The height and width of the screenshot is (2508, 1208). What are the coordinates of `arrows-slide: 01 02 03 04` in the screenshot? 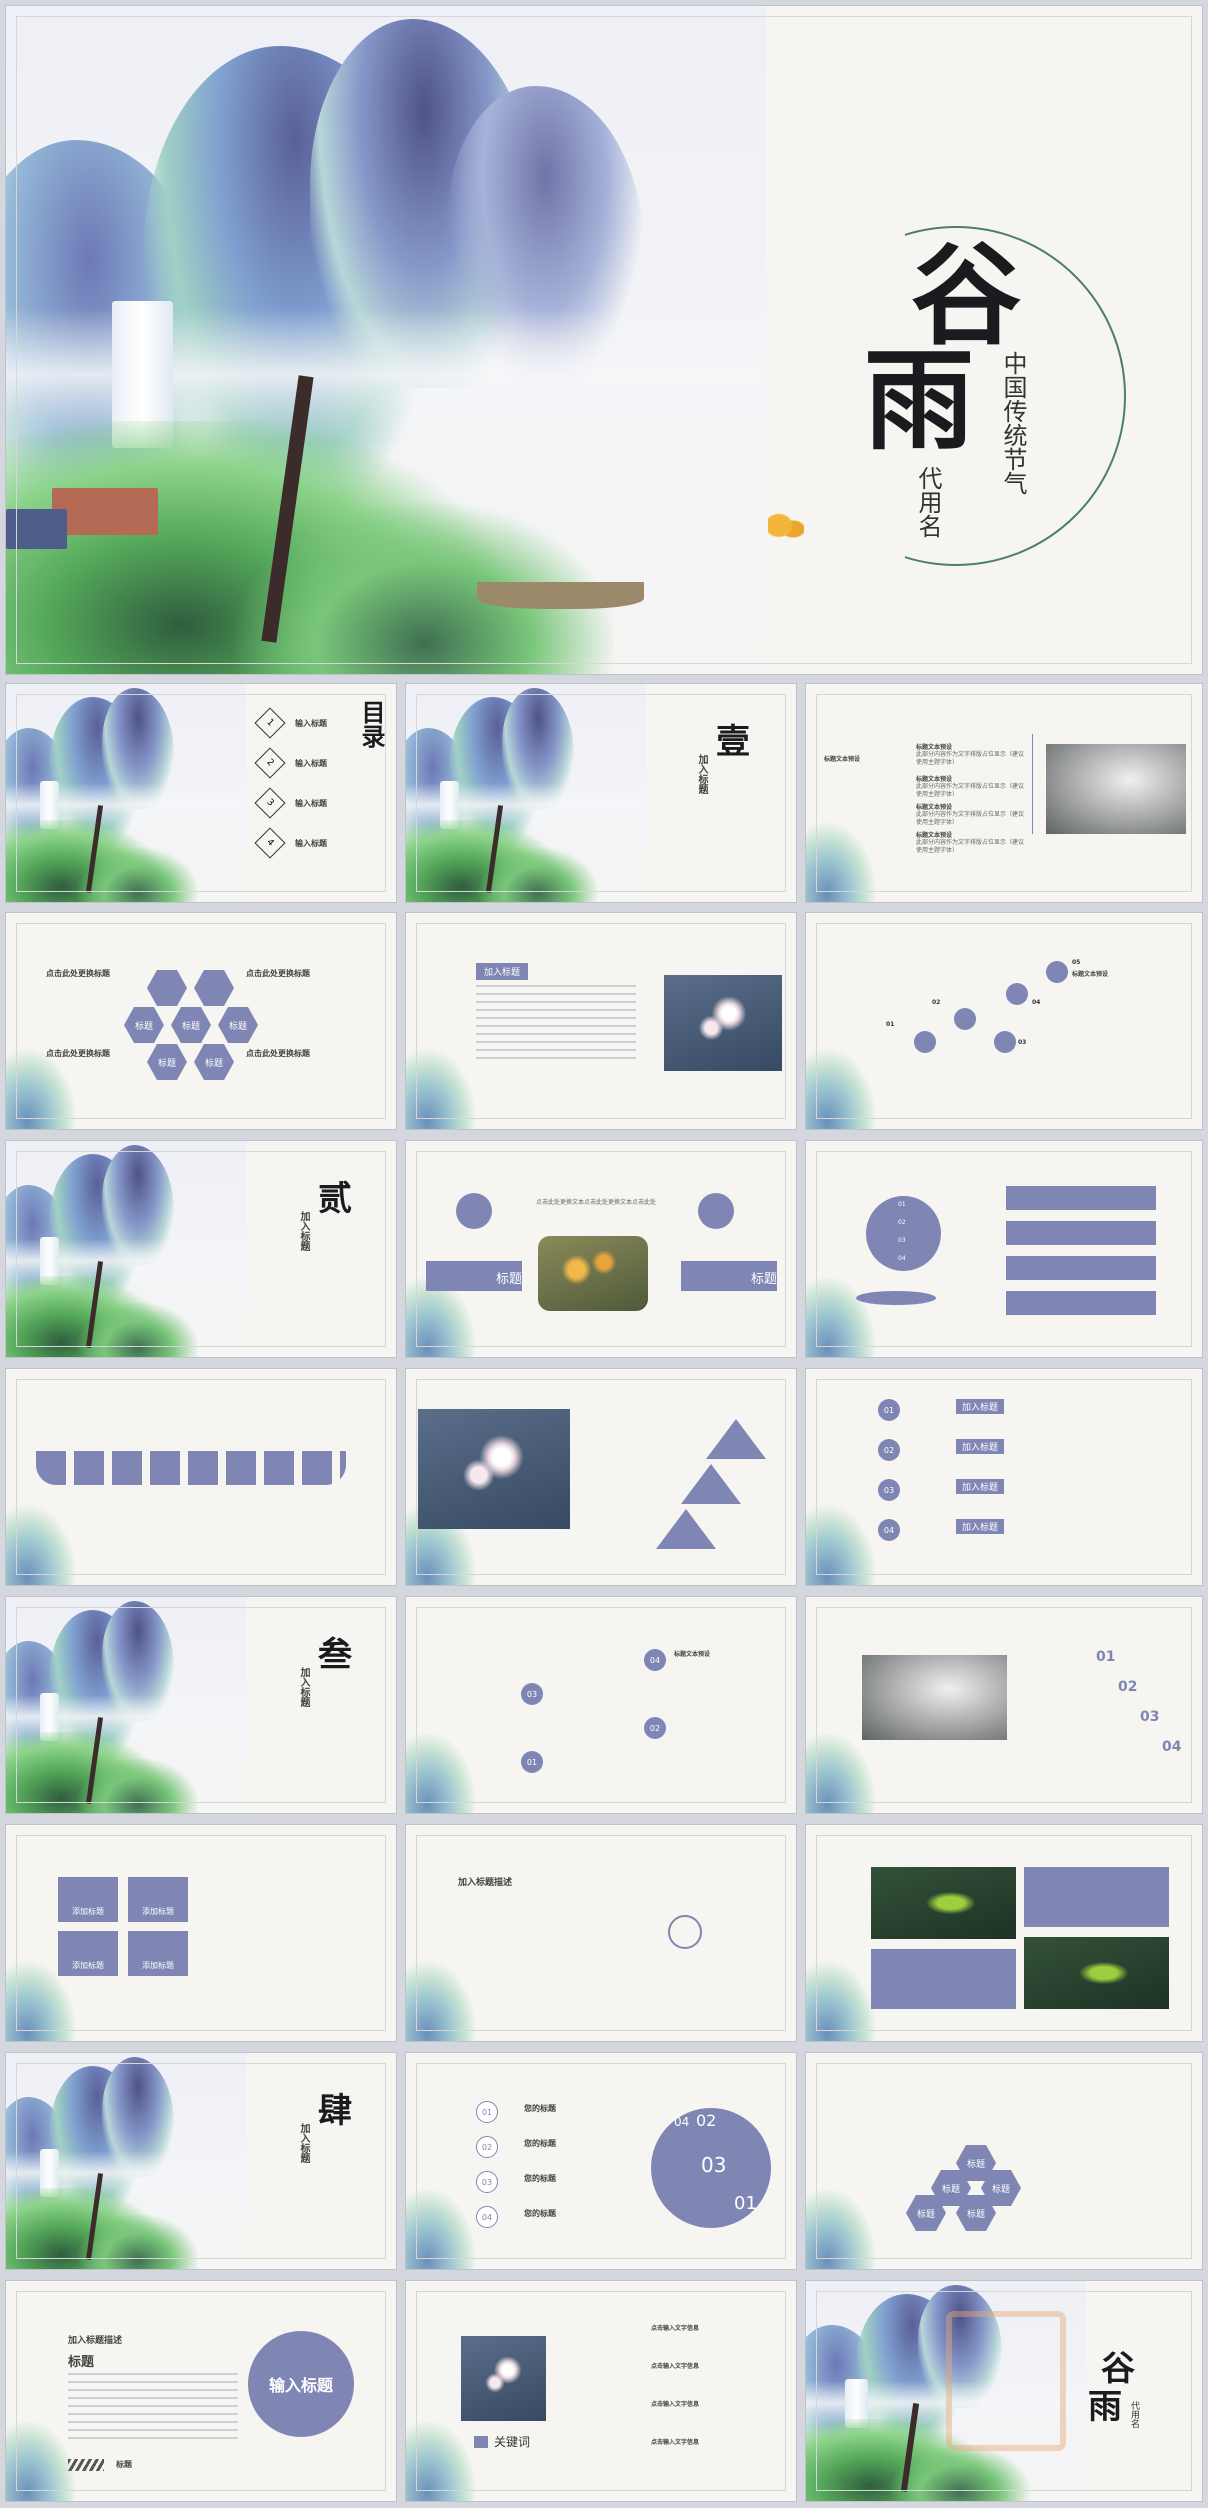 It's located at (1004, 1705).